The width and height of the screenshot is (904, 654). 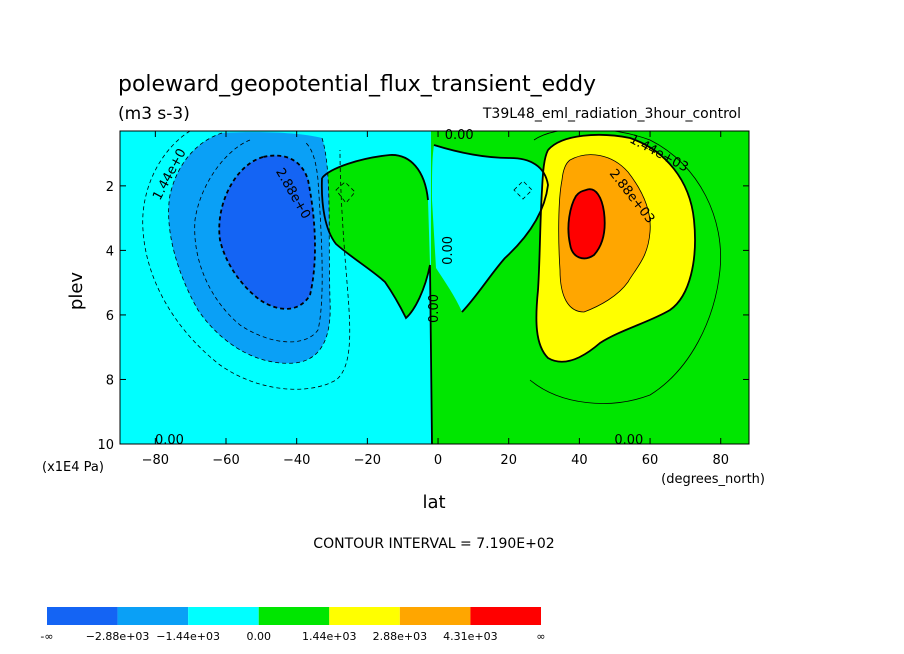 I want to click on subtitle: T39L48_eml_radiation_3hour_control, so click(x=611, y=114).